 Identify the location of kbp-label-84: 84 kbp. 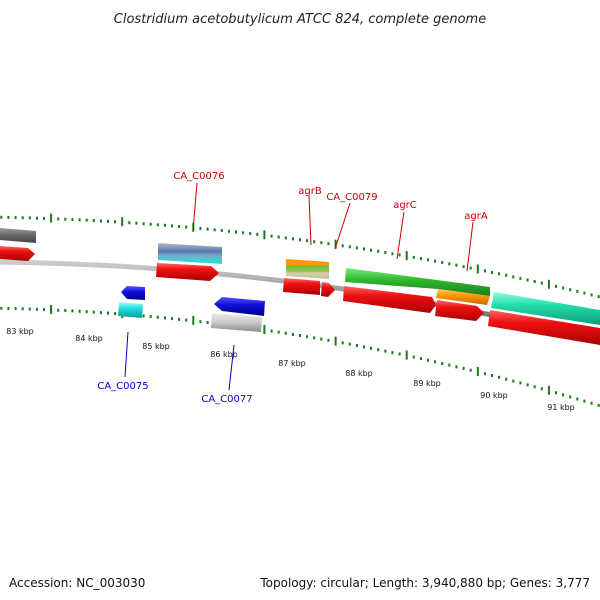
(89, 338).